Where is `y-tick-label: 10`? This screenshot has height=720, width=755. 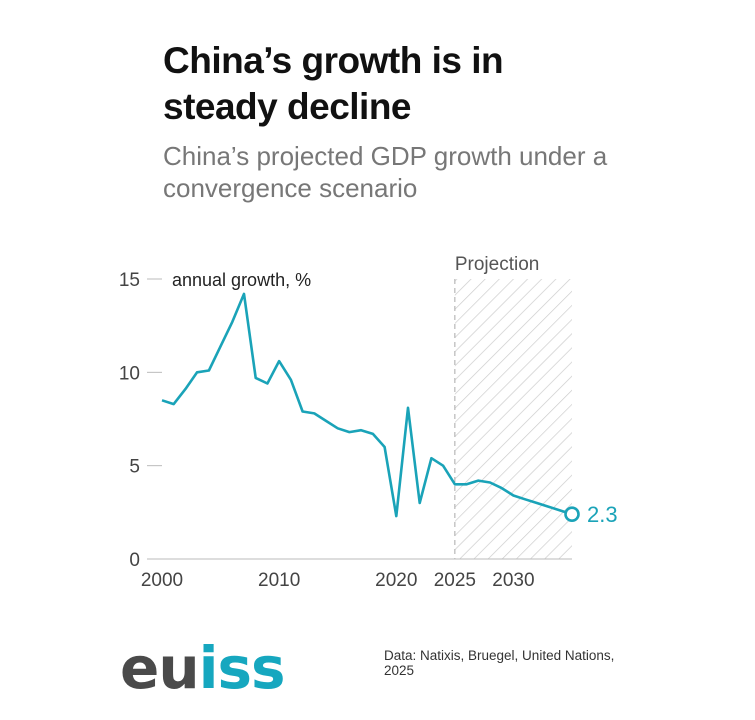 y-tick-label: 10 is located at coordinates (129, 373).